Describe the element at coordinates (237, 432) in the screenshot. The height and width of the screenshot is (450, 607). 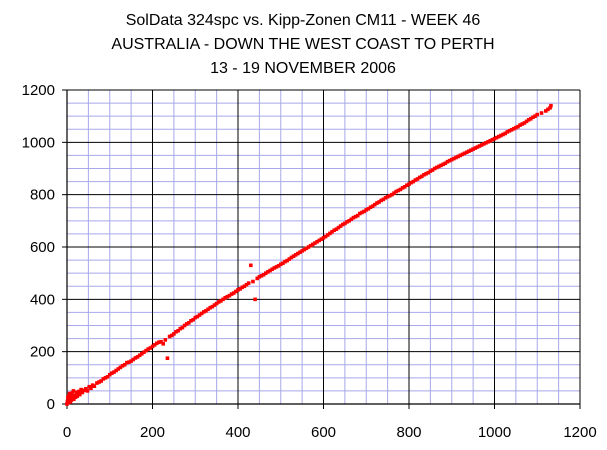
I see `x-tick-label: 400` at that location.